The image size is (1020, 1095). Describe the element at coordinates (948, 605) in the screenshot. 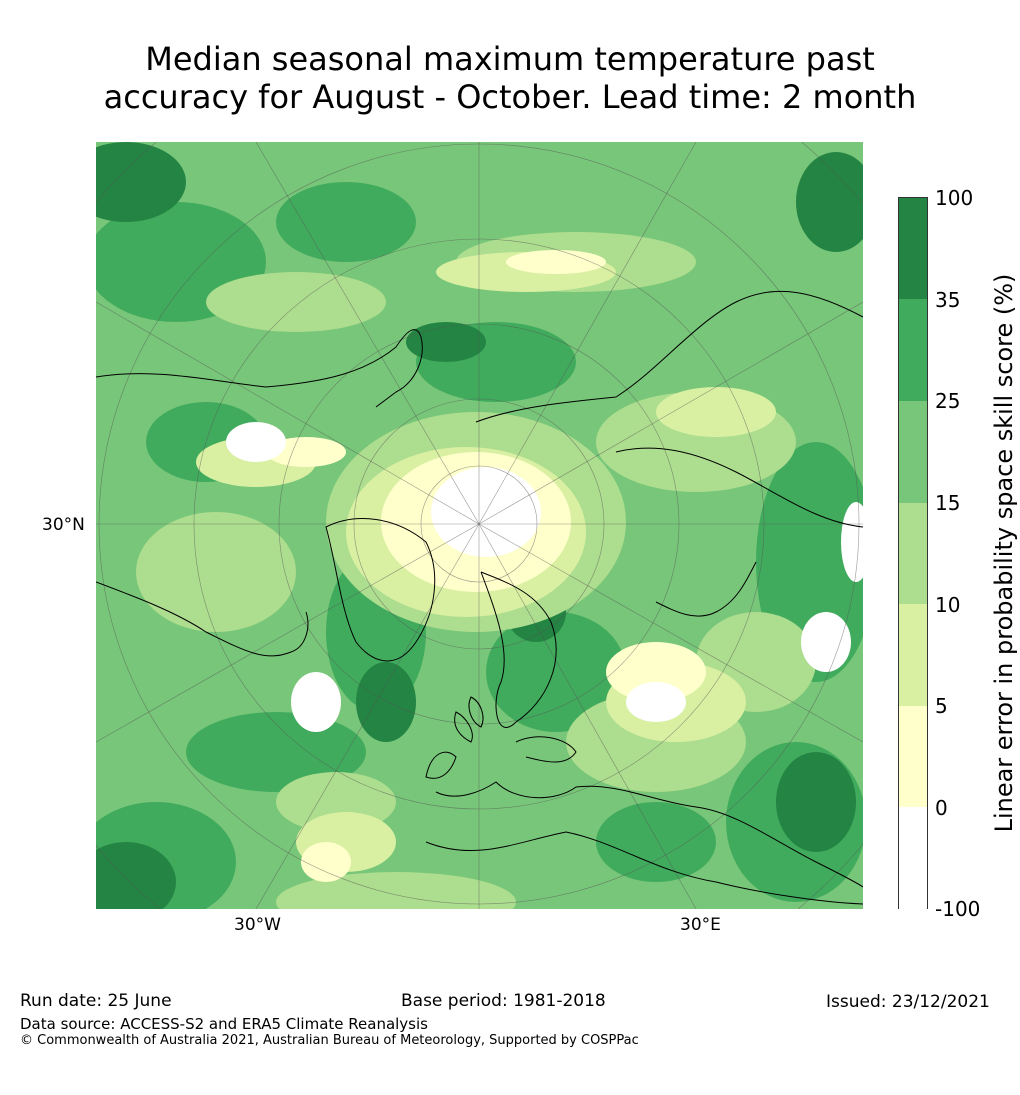

I see `colorbar-tick: 10` at that location.